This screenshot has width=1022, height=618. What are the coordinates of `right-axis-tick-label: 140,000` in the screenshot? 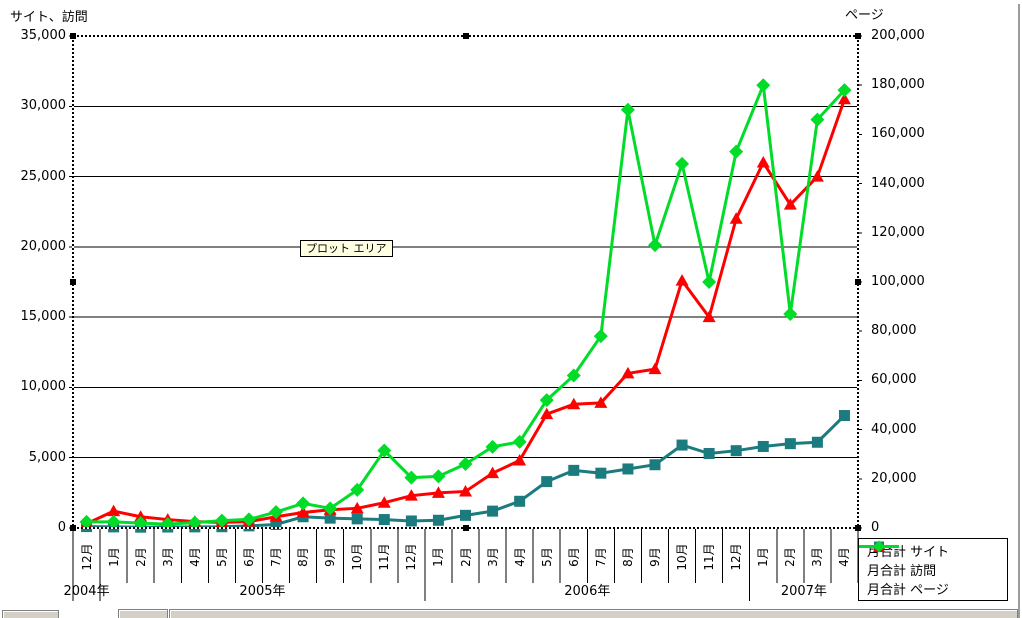 It's located at (898, 183).